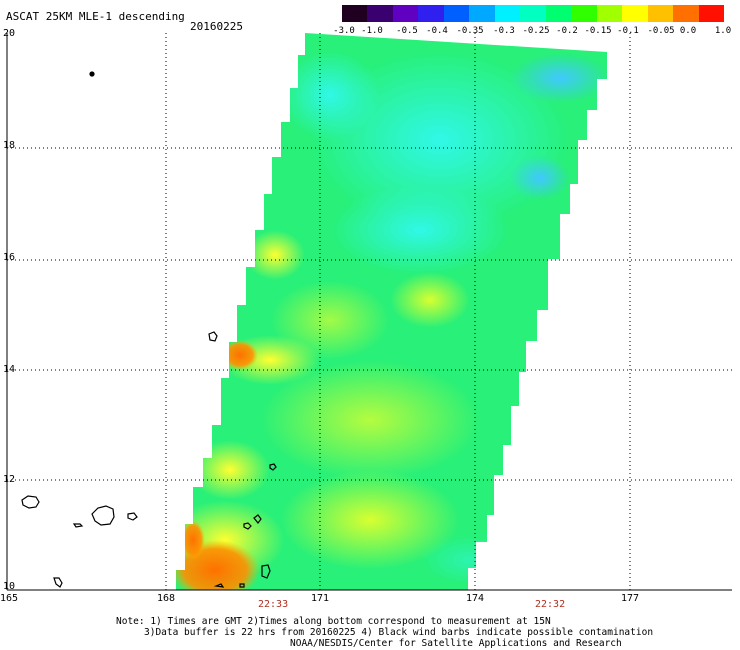 This screenshot has height=650, width=740. I want to click on lat-label-10: 10, so click(9, 586).